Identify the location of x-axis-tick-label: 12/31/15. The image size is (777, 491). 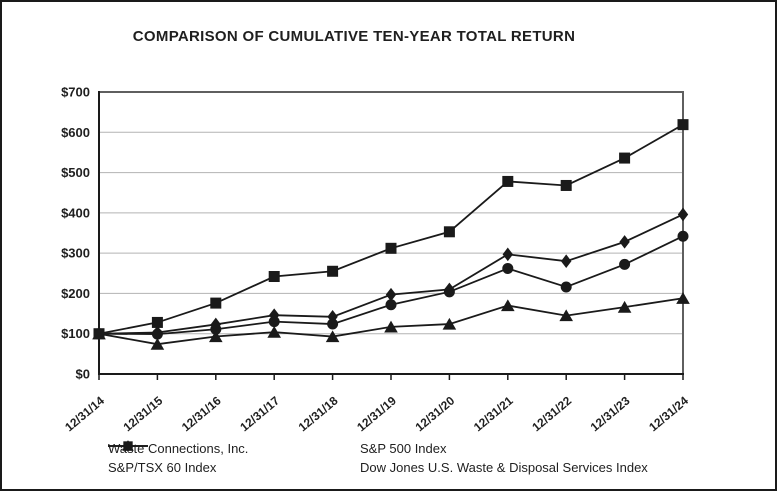
(143, 413).